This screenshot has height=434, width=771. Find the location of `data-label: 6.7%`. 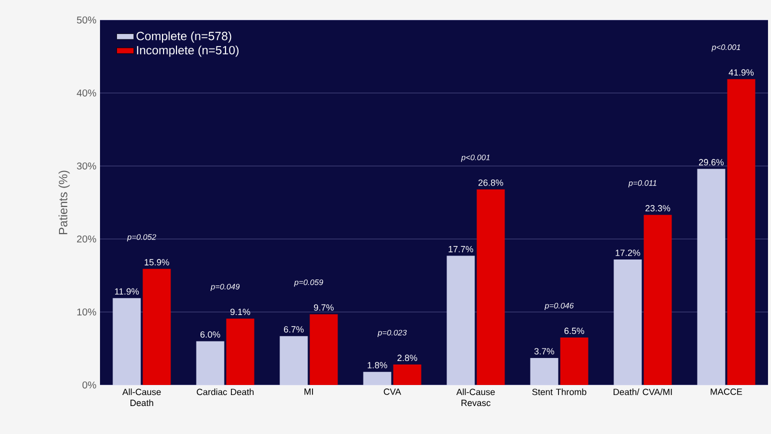

data-label: 6.7% is located at coordinates (294, 329).